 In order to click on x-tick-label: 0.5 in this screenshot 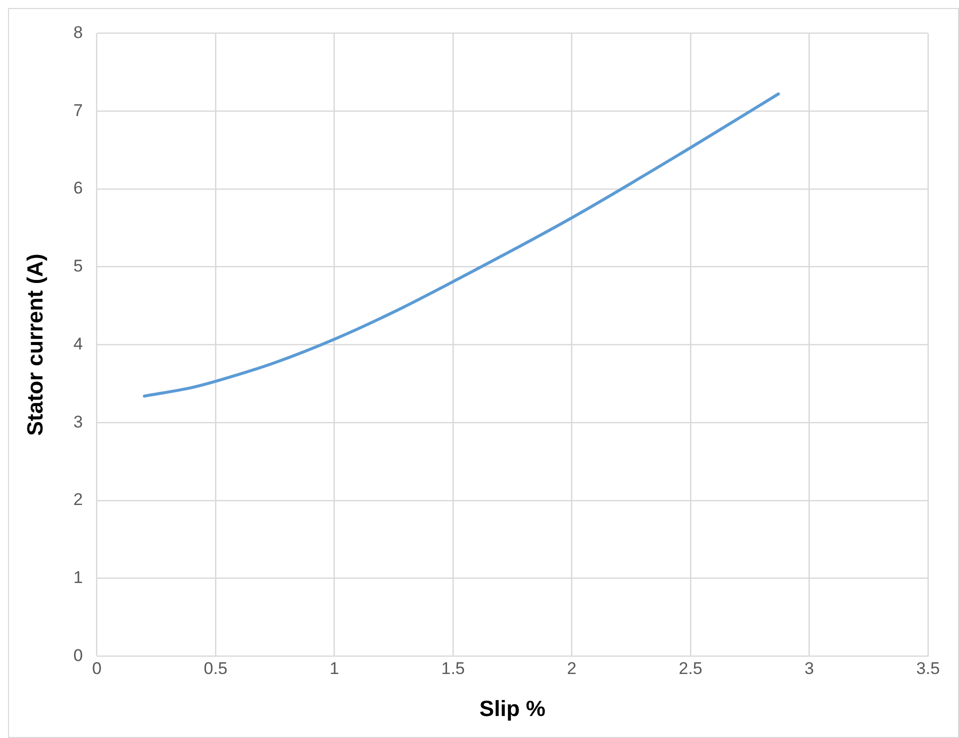, I will do `click(216, 668)`.